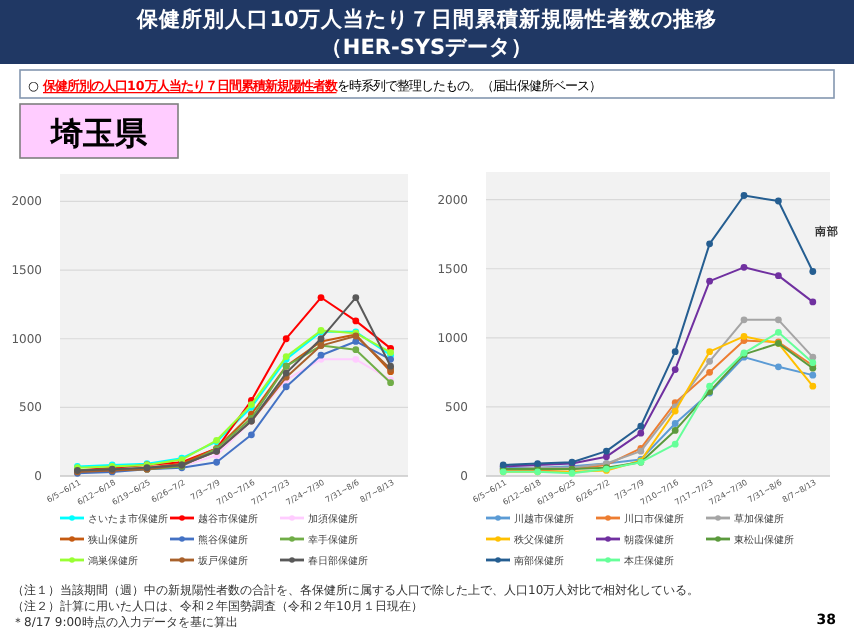  I want to click on text: 保健所別人口10万人当たり７日間累積新規陽性者数の推移, so click(426, 19).